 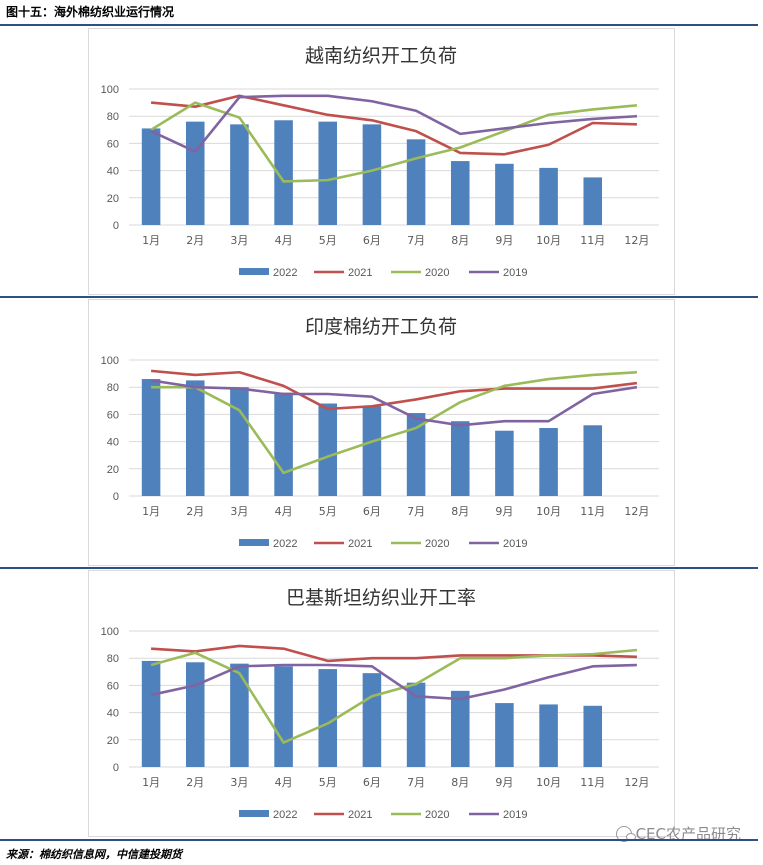 What do you see at coordinates (381, 56) in the screenshot?
I see `chart-title: 越南纺织开工负荷` at bounding box center [381, 56].